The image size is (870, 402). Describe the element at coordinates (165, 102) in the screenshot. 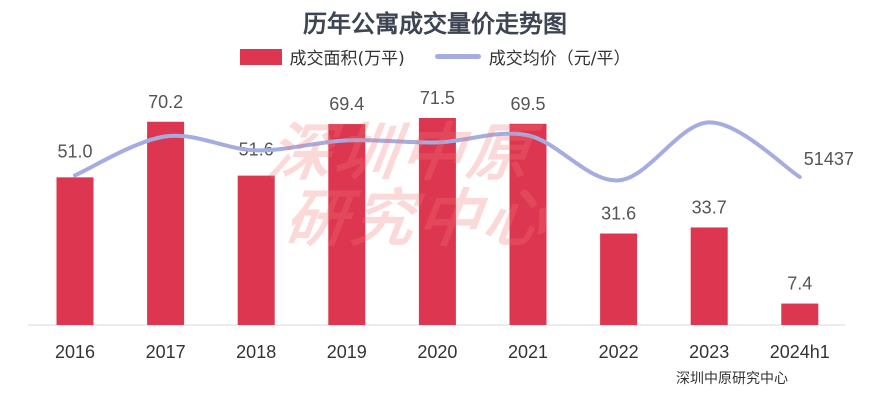

I see `bar-label: 70.2` at that location.